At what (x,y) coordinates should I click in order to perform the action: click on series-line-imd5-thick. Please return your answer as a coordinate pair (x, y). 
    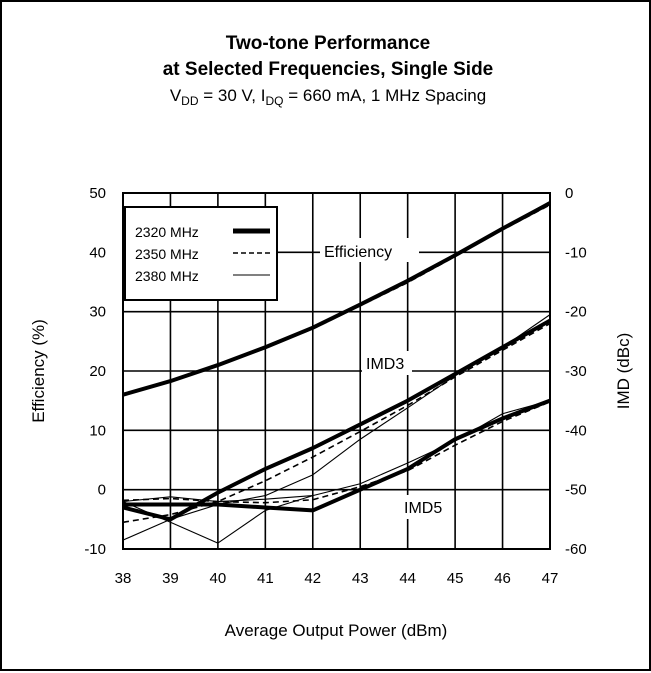
    Looking at the image, I should click on (337, 455).